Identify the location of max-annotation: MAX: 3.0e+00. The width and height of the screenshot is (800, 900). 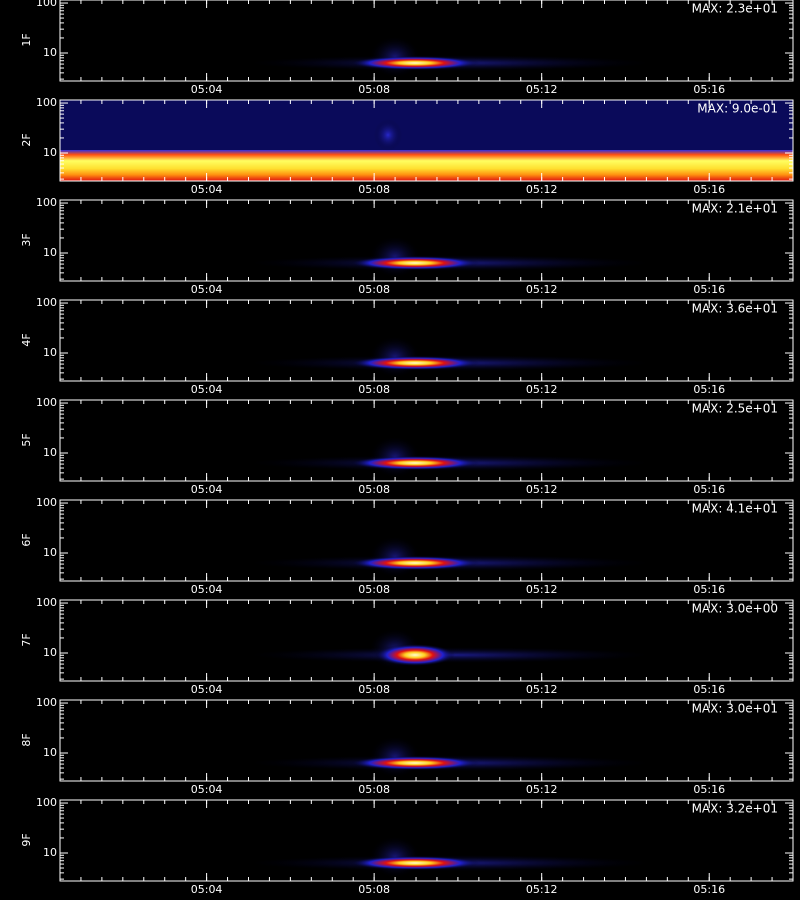
(735, 609).